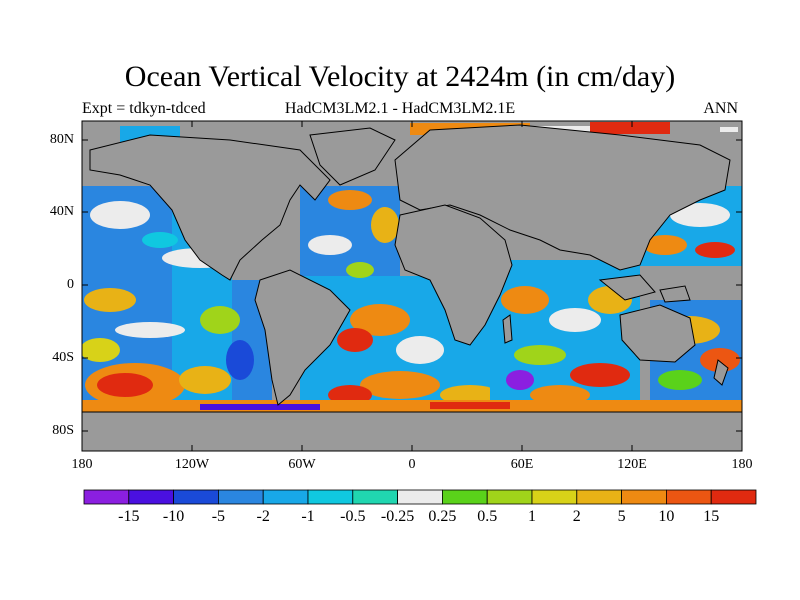 This screenshot has width=800, height=600. Describe the element at coordinates (576, 516) in the screenshot. I see `colorbar-label: 2` at that location.